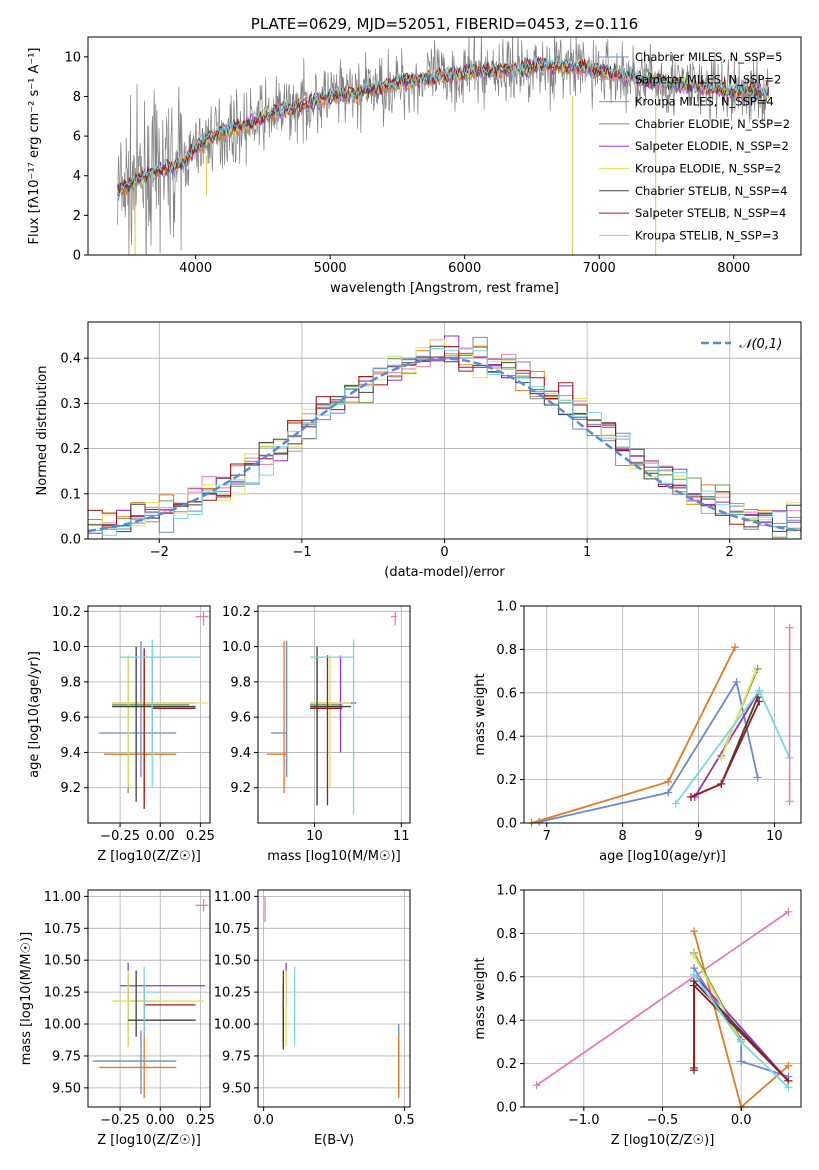 This screenshot has height=1170, width=819. What do you see at coordinates (70, 404) in the screenshot?
I see `y-tick-label: 0.3` at bounding box center [70, 404].